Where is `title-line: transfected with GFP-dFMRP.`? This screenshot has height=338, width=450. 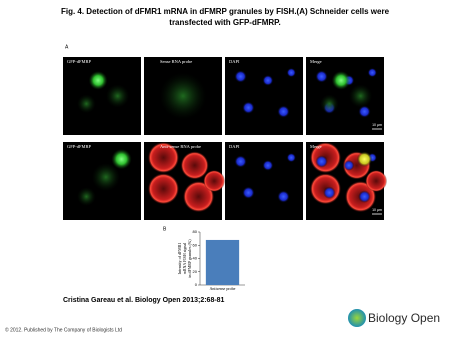
title-line: transfected with GFP-dFMRP. is located at coordinates (224, 22).